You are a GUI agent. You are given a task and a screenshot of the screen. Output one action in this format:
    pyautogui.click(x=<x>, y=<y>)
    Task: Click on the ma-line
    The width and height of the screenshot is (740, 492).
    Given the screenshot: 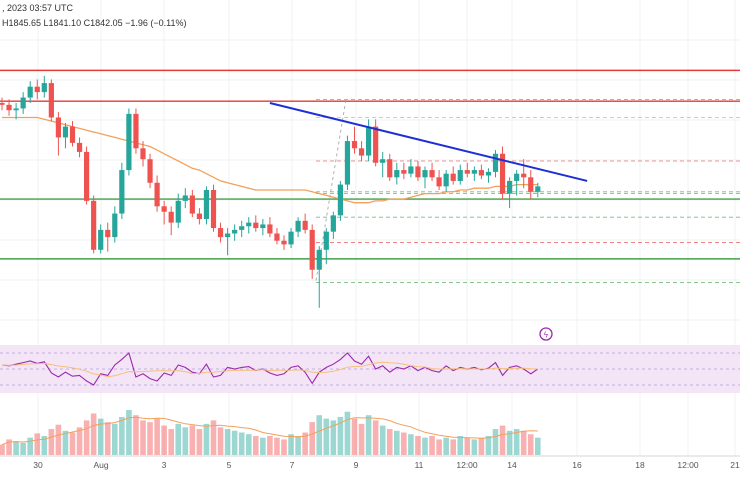 What is the action you would take?
    pyautogui.click(x=270, y=160)
    